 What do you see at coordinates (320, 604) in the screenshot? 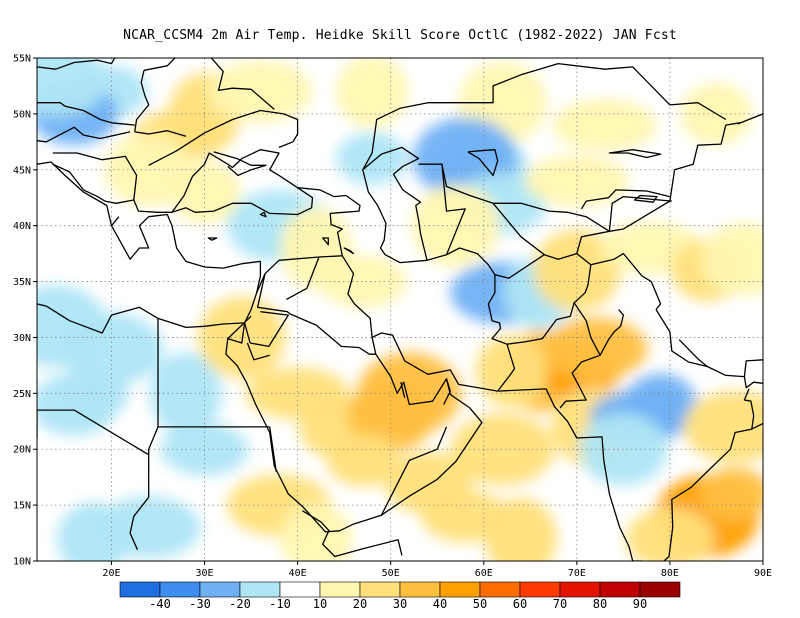
I see `colorbar-label: 10` at bounding box center [320, 604].